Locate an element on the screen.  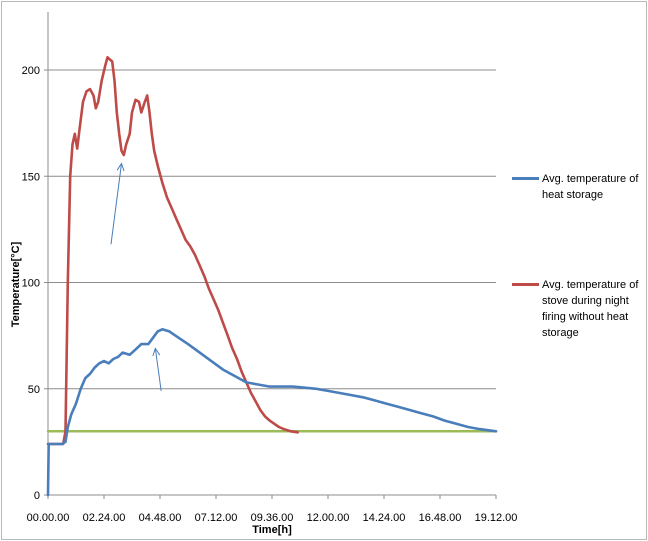
x-tick-label-0: 00.00.00 is located at coordinates (48, 518).